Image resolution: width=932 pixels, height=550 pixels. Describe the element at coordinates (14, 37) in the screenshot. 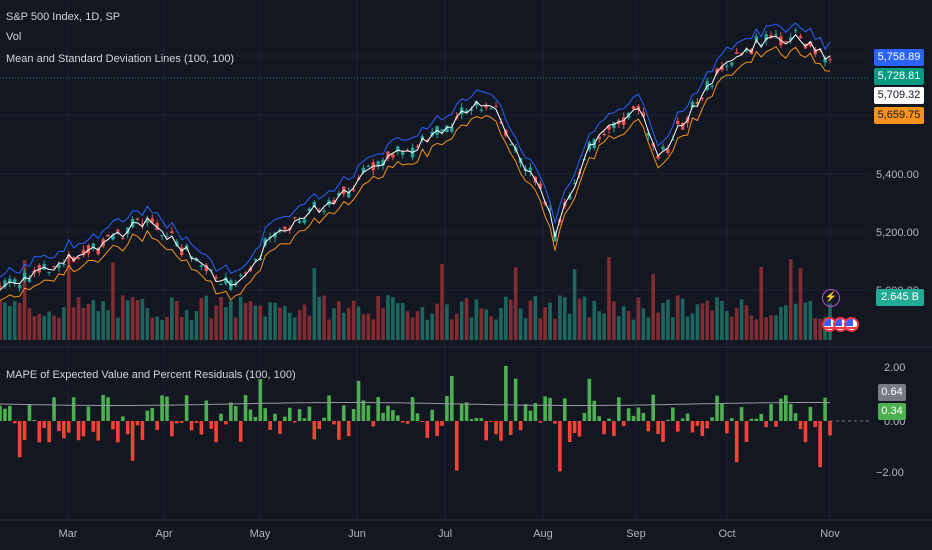

I see `volume-legend: Vol` at that location.